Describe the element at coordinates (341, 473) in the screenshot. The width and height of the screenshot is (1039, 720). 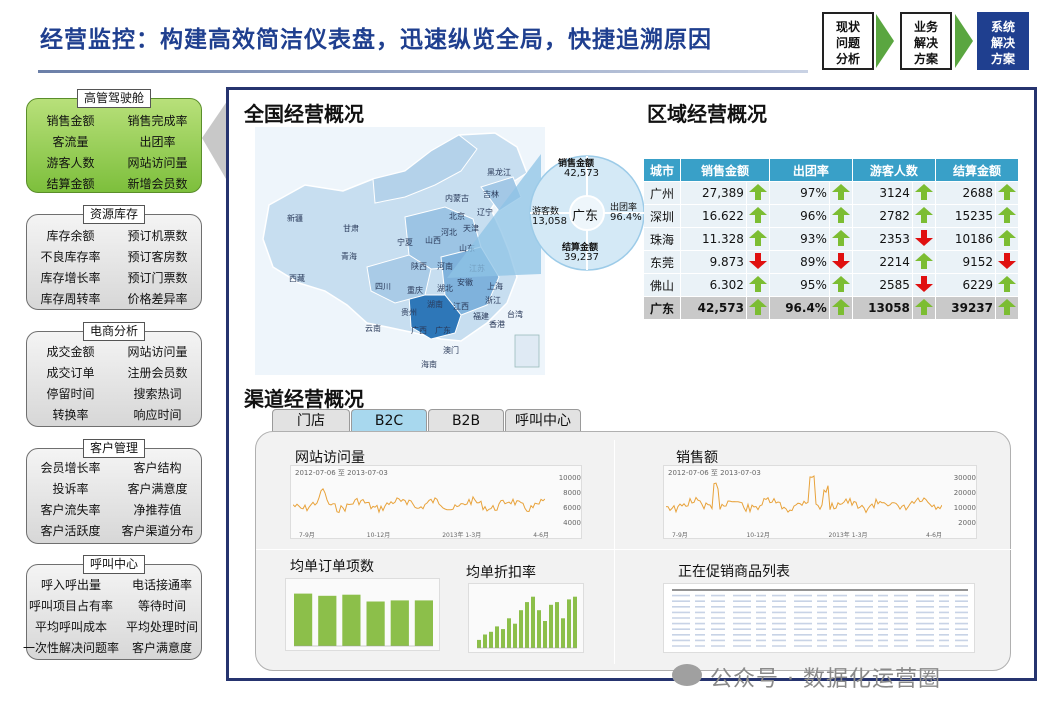
I see `chart-date: 2012-07-06 至 2013-07-03` at that location.